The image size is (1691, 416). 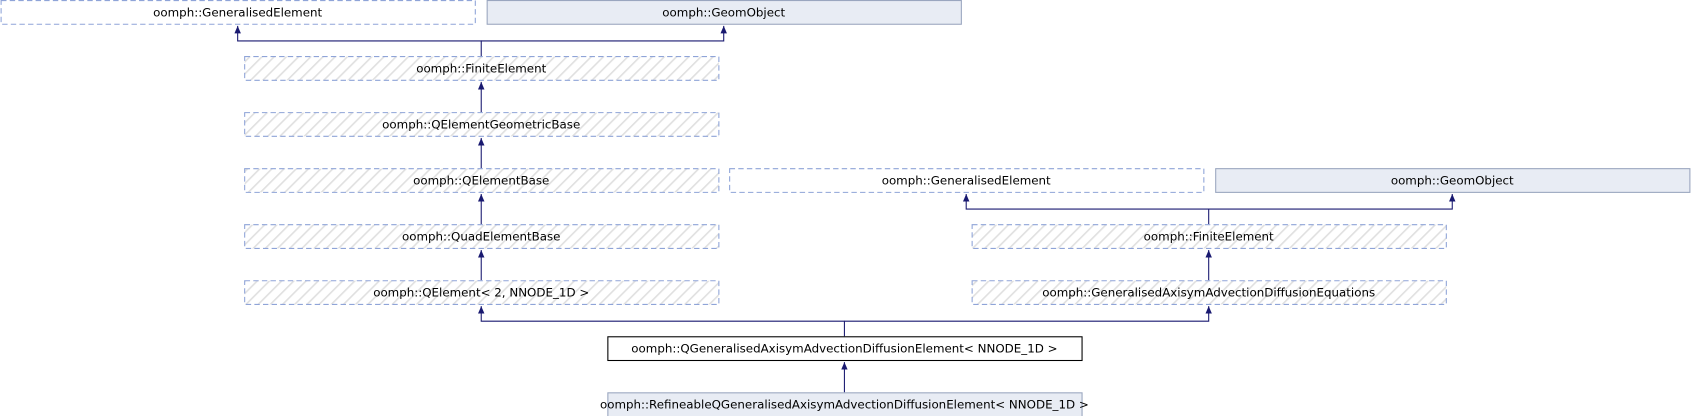 I want to click on class-label: oomph::QElement< 2, NNODE_1D >, so click(x=481, y=293).